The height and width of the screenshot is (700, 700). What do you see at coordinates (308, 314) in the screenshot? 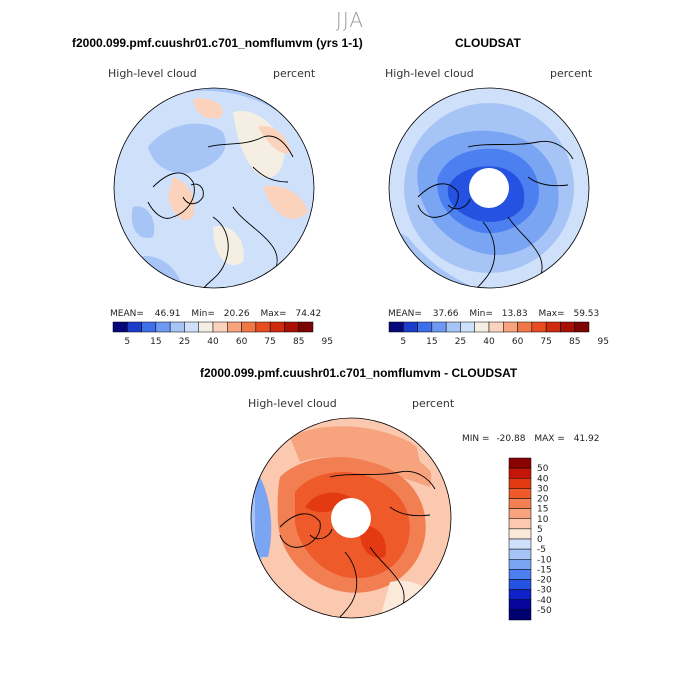
I see `panel1-max: 74.42` at bounding box center [308, 314].